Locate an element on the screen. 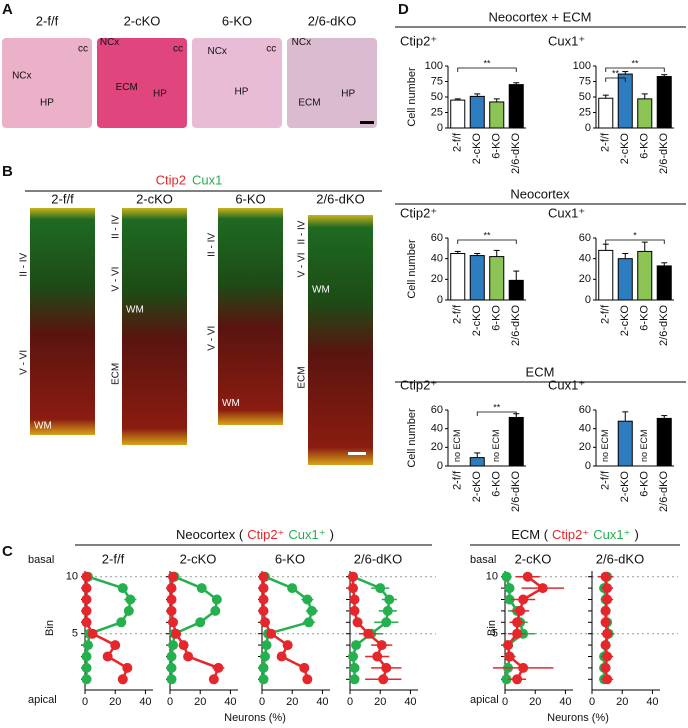 The height and width of the screenshot is (728, 688). x-axis-label: Neurons (%) is located at coordinates (578, 718).